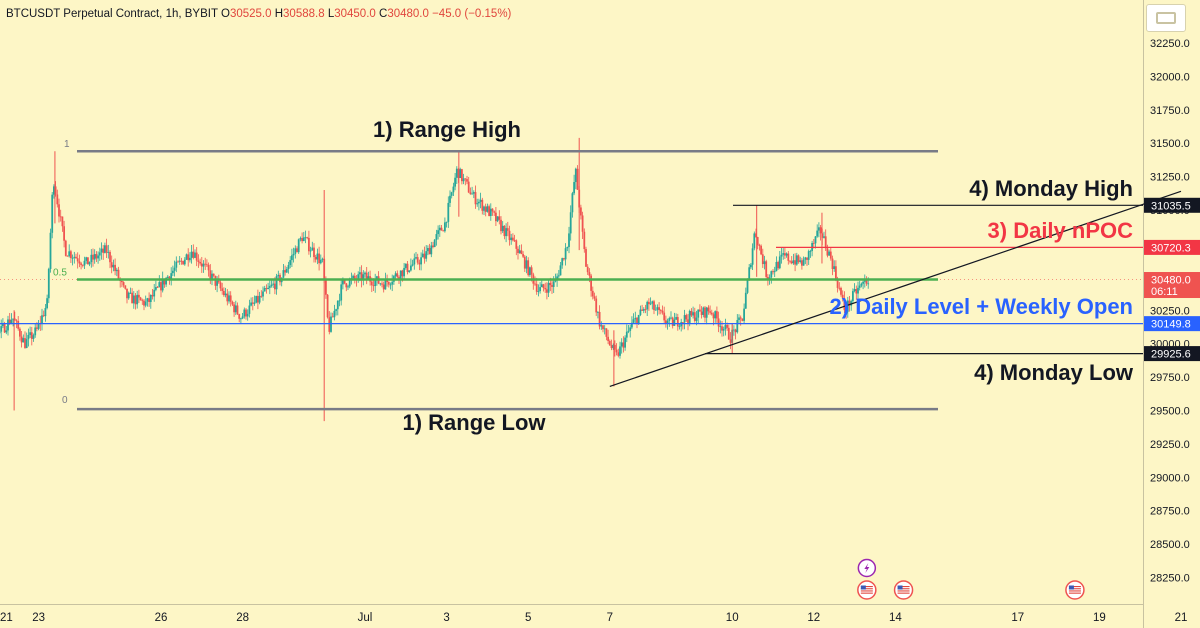  What do you see at coordinates (355, 14) in the screenshot?
I see `low-value: 30450.0` at bounding box center [355, 14].